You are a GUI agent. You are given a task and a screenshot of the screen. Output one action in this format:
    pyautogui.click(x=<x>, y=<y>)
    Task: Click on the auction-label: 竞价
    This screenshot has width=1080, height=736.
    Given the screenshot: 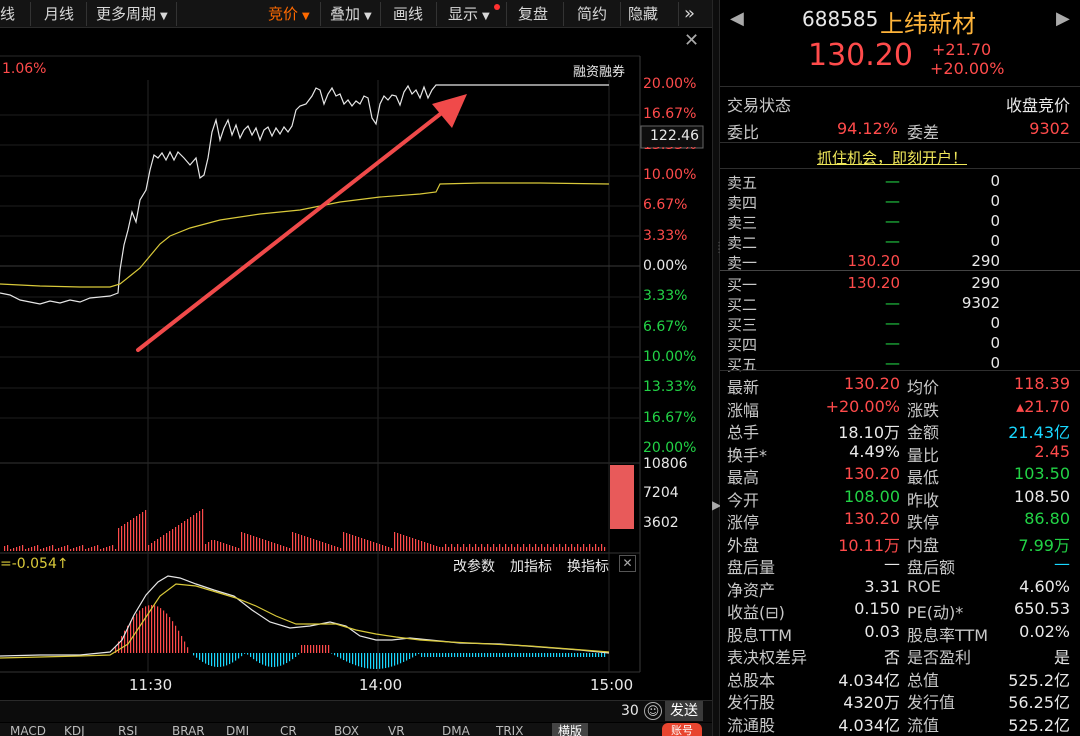 What is the action you would take?
    pyautogui.click(x=283, y=14)
    